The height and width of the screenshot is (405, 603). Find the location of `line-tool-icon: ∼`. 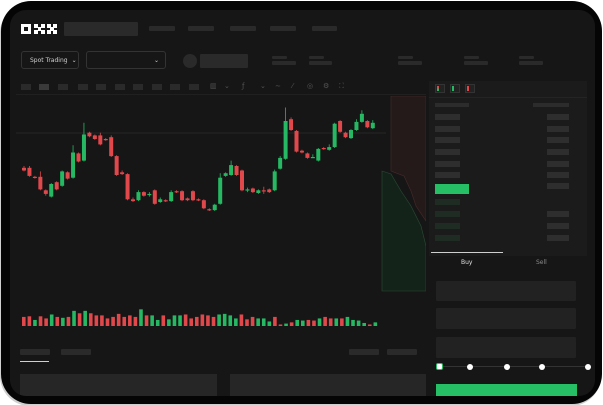

line-tool-icon: ∼ is located at coordinates (278, 86).